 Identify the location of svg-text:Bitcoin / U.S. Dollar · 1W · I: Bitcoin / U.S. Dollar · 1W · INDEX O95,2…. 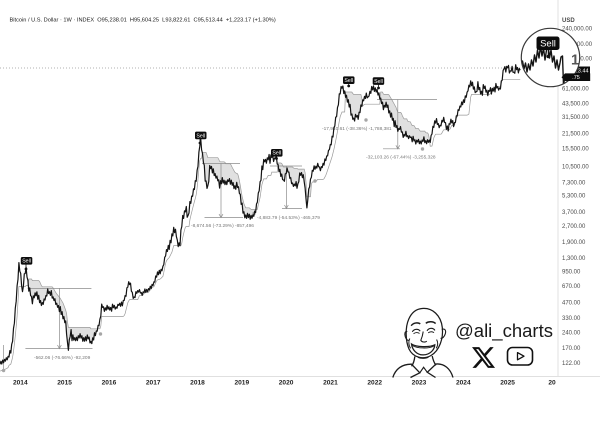
(143, 20).